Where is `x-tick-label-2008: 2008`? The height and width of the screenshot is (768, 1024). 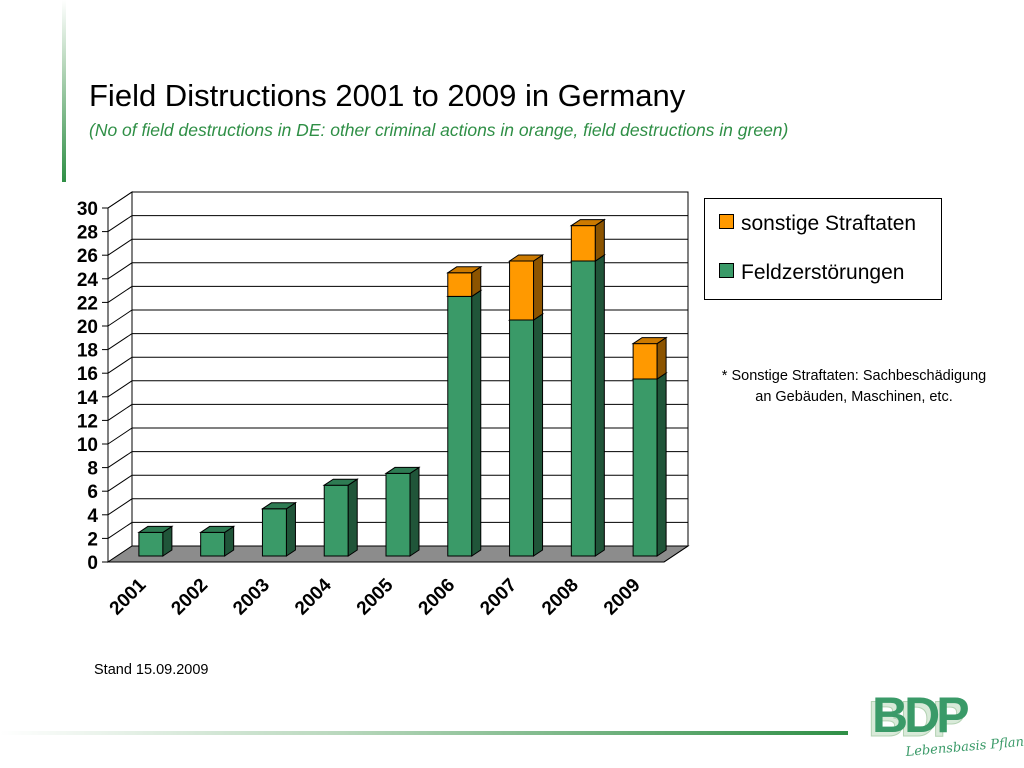
x-tick-label-2008: 2008 is located at coordinates (560, 597).